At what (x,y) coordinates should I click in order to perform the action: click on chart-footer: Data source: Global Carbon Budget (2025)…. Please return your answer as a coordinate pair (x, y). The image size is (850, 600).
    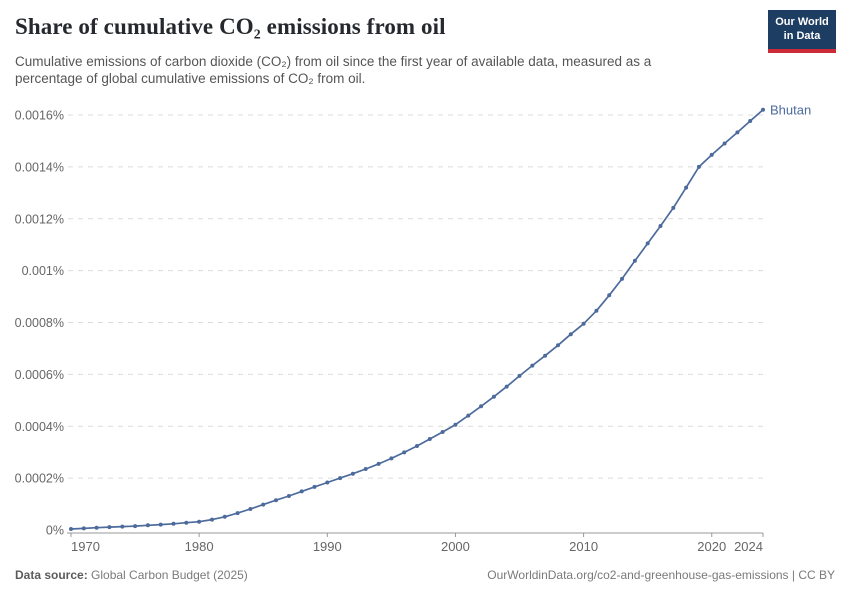
    Looking at the image, I should click on (425, 575).